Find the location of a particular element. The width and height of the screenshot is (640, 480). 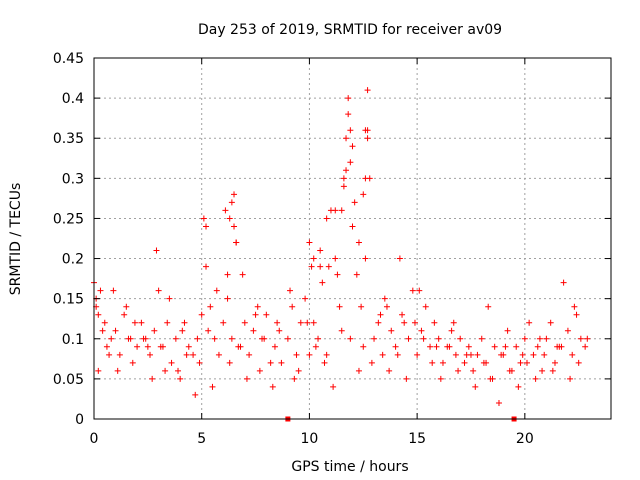

x-tick-label: 15 is located at coordinates (417, 439).